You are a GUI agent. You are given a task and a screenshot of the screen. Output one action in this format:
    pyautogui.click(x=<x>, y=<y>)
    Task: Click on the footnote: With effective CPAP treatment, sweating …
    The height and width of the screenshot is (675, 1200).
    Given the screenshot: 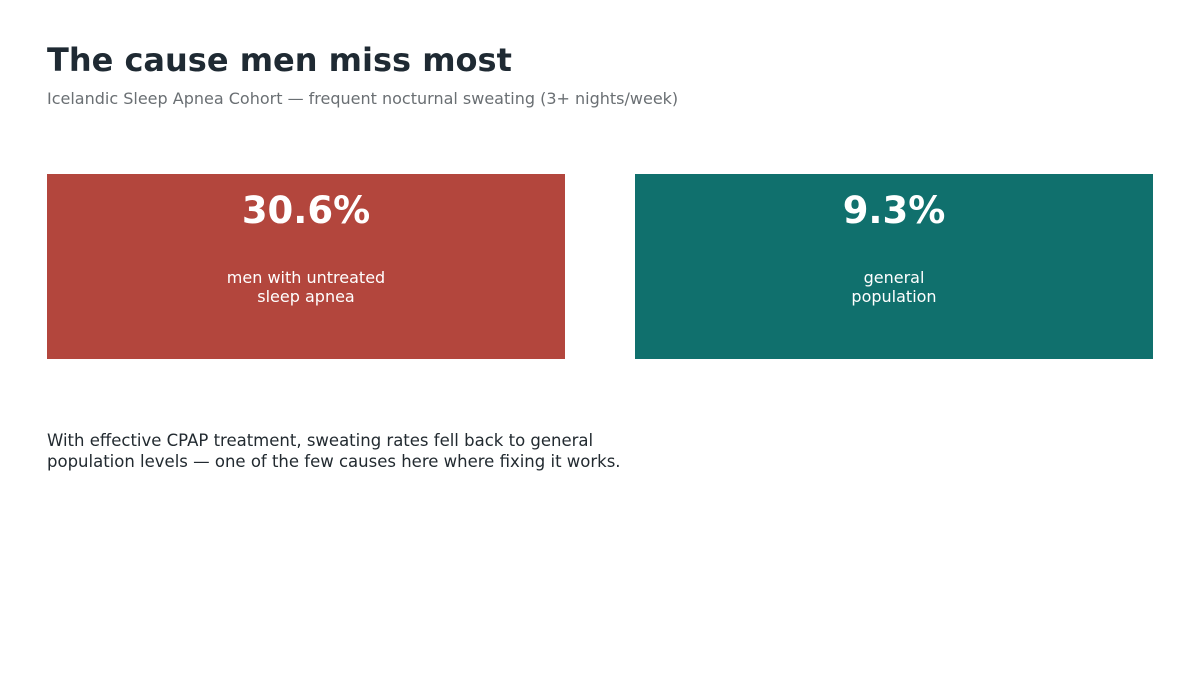 What is the action you would take?
    pyautogui.click(x=334, y=451)
    